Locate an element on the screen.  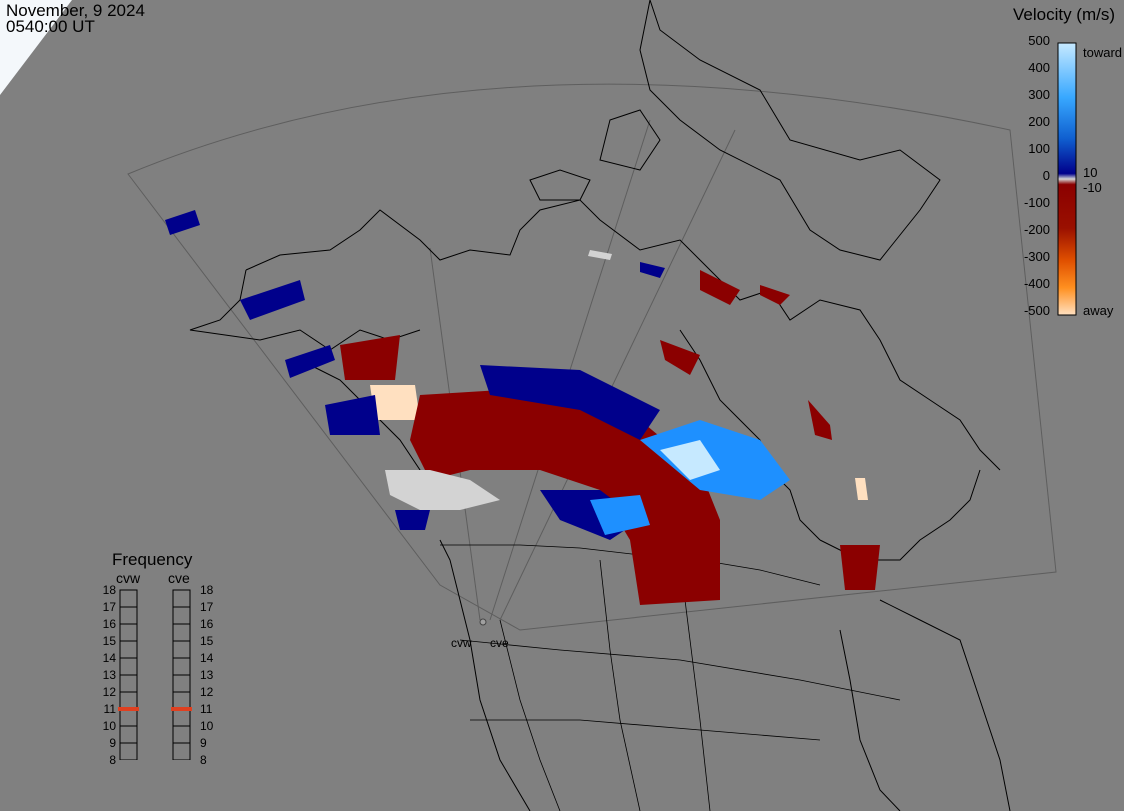
frequency-bars is located at coordinates (155, 674).